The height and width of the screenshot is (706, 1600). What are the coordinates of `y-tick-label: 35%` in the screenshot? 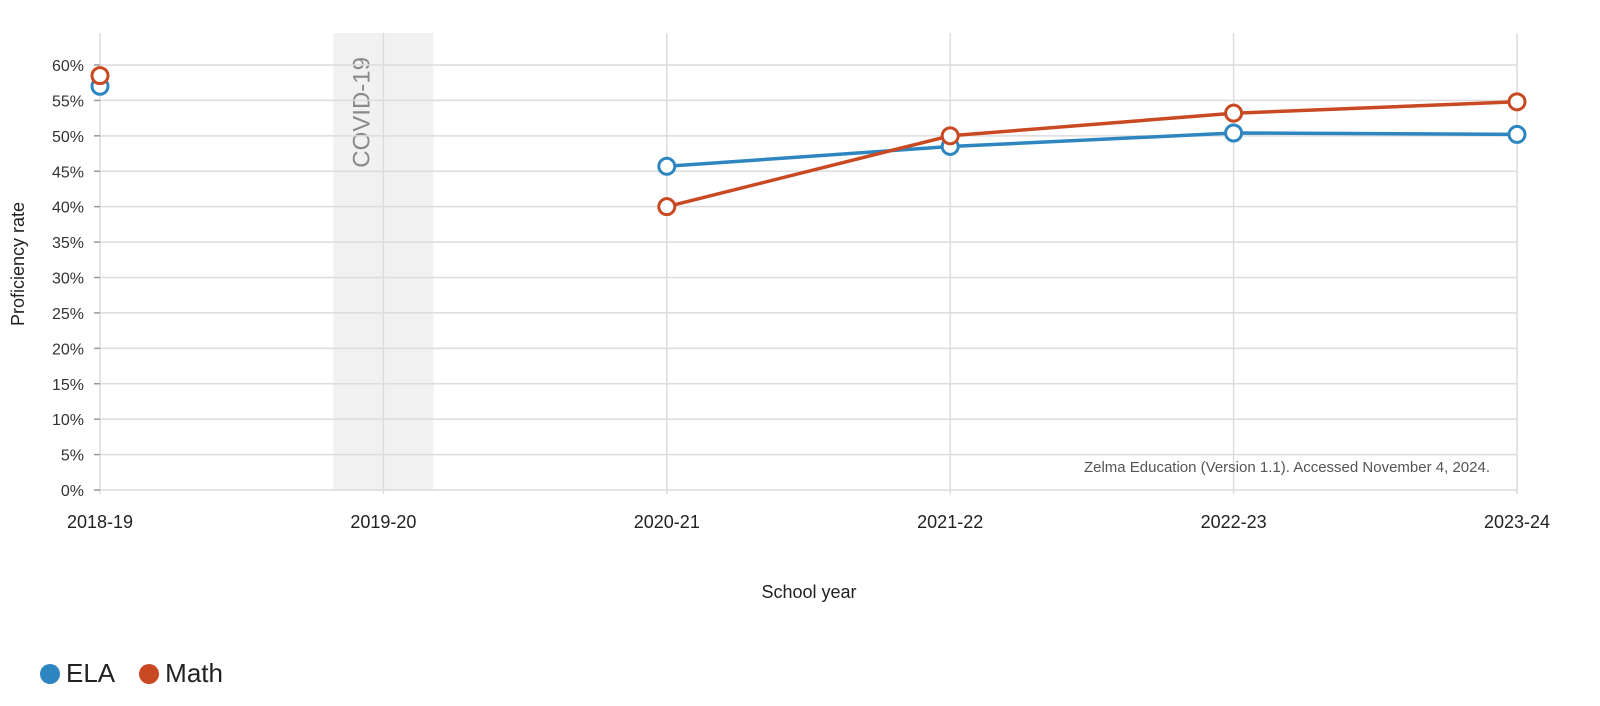 It's located at (68, 243).